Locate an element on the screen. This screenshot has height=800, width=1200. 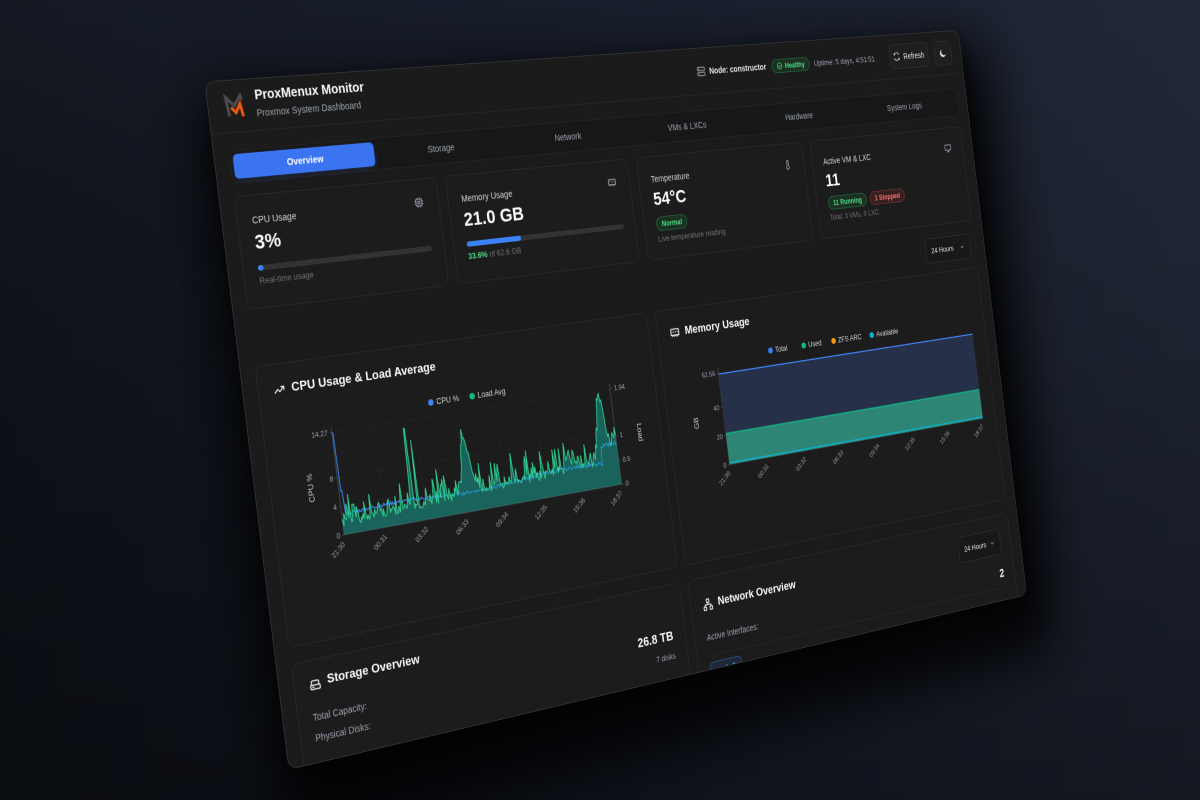
svg-text: Load Avg is located at coordinates (491, 393).